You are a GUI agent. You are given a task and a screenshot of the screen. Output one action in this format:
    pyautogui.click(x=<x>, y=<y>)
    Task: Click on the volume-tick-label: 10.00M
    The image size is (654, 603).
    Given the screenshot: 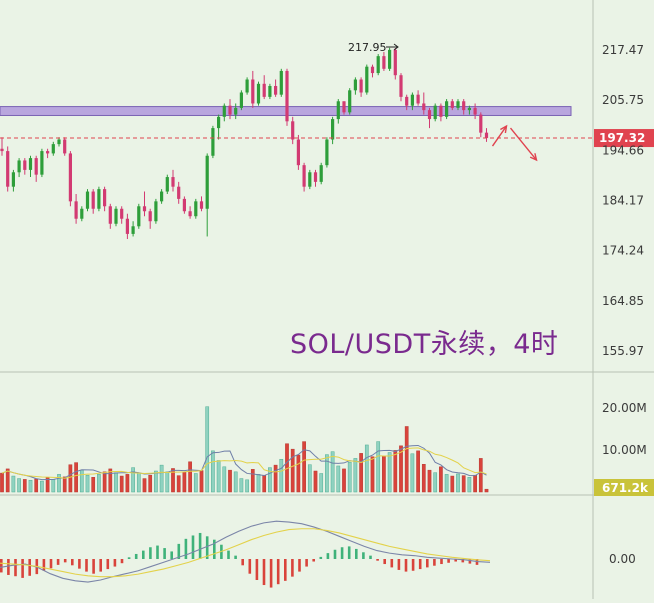 What is the action you would take?
    pyautogui.click(x=624, y=450)
    